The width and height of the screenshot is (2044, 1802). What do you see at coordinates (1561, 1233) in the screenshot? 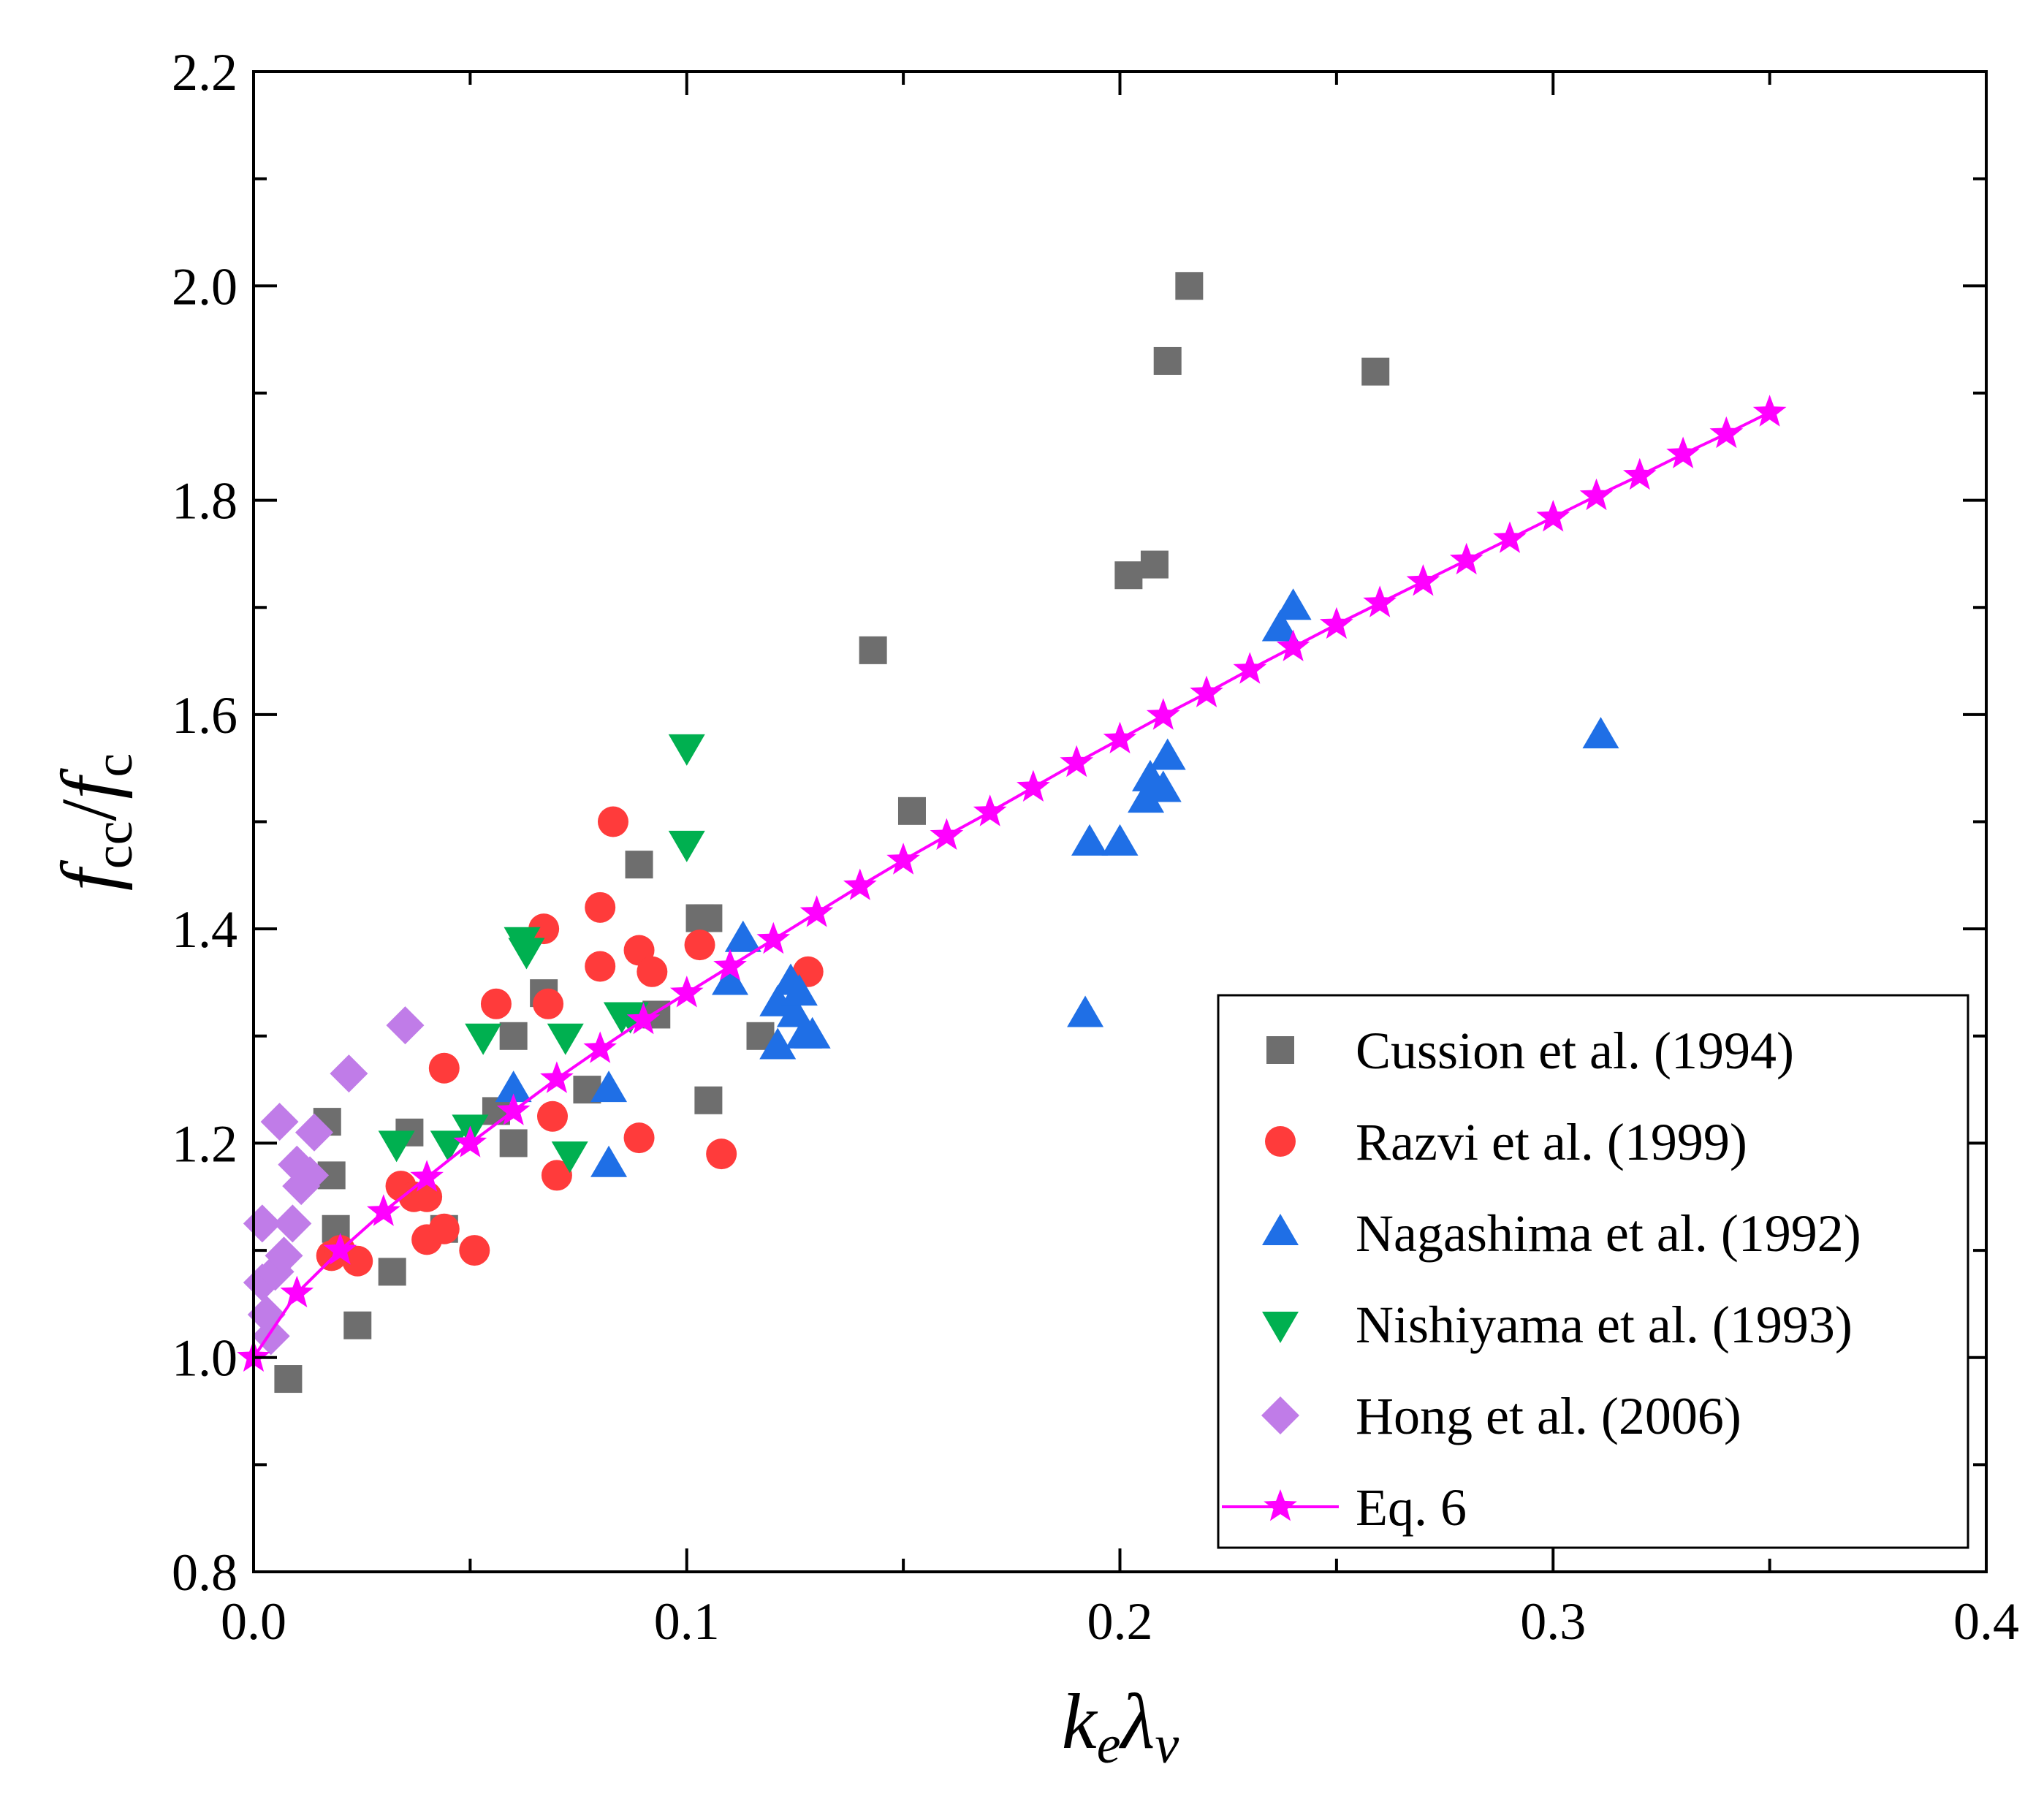
I see `legend-item: Nagashima et al. (1992)` at bounding box center [1561, 1233].